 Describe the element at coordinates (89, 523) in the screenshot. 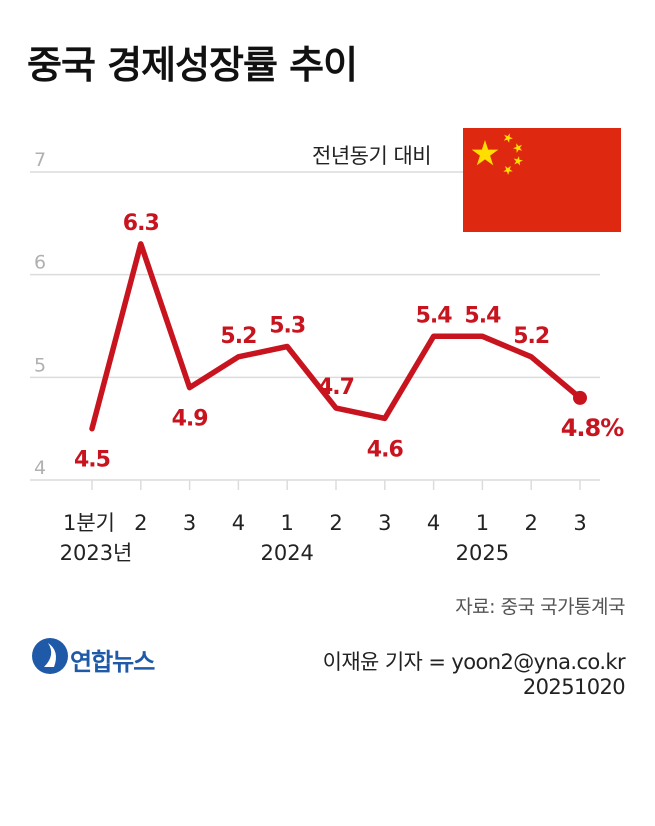

I see `x-tick-label: 1분기` at that location.